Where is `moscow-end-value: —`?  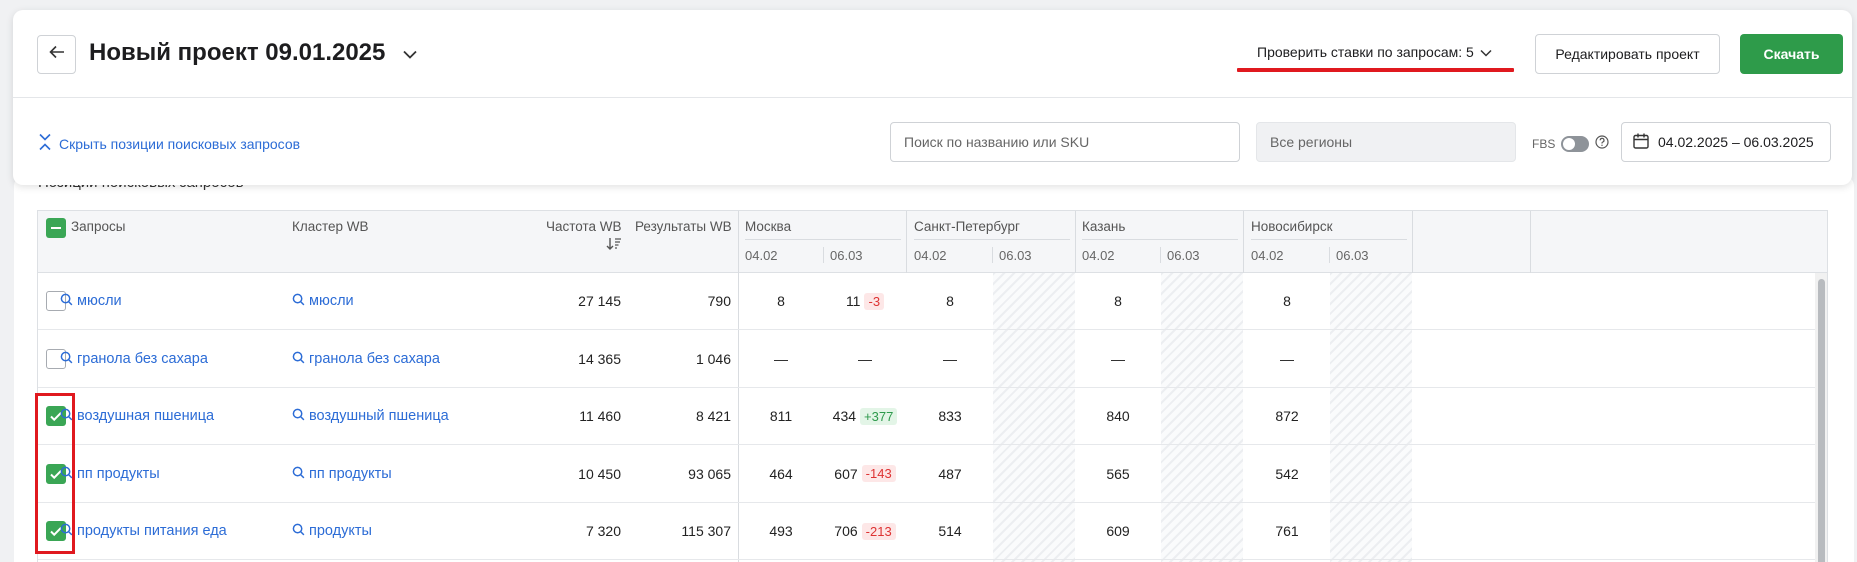
moscow-end-value: — is located at coordinates (865, 358).